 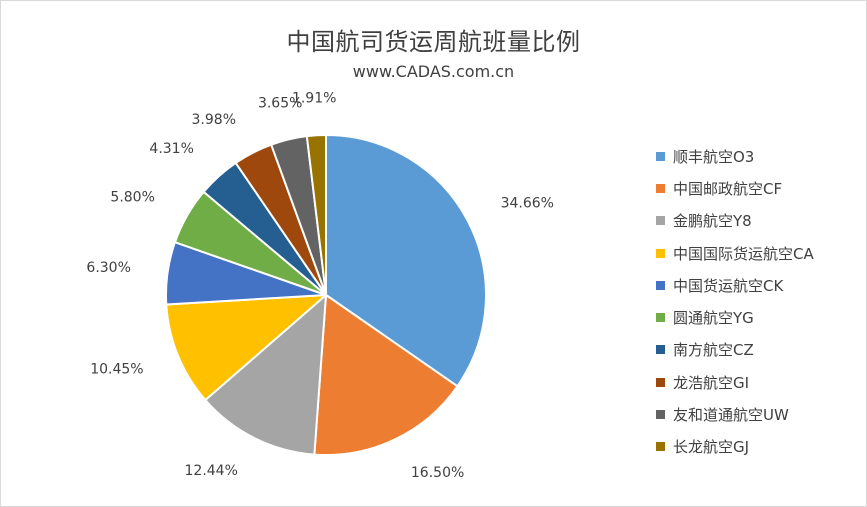 What do you see at coordinates (714, 156) in the screenshot?
I see `legend-label: 顺丰航空O3` at bounding box center [714, 156].